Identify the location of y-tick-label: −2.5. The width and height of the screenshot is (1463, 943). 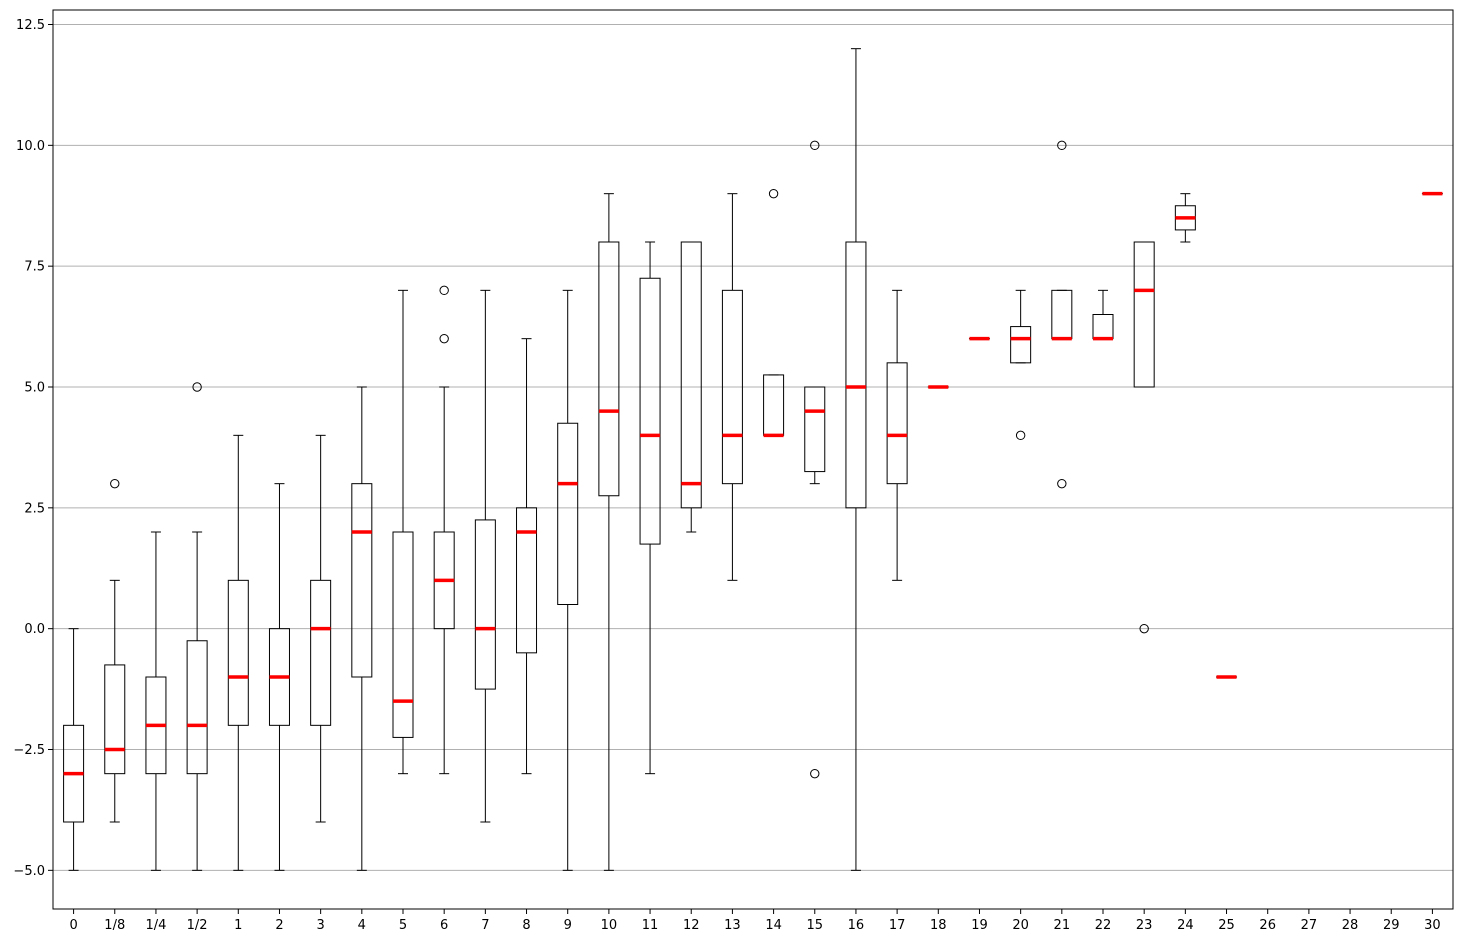
(29, 750).